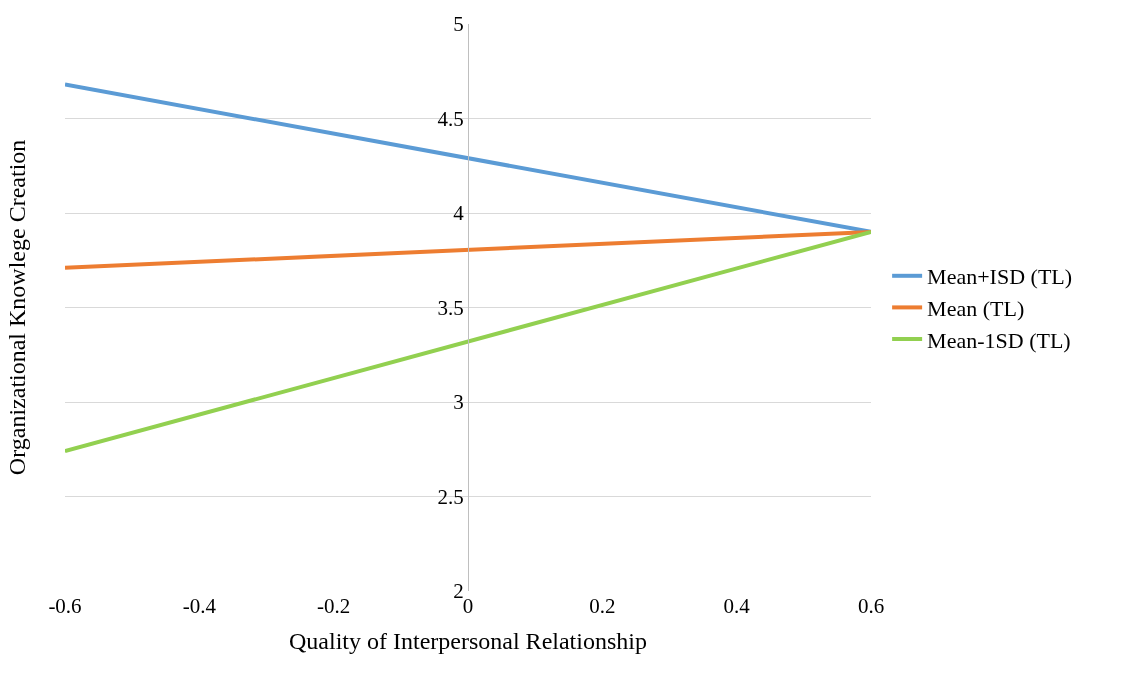  Describe the element at coordinates (999, 340) in the screenshot. I see `legend-label: Mean-1SD (TL)` at that location.